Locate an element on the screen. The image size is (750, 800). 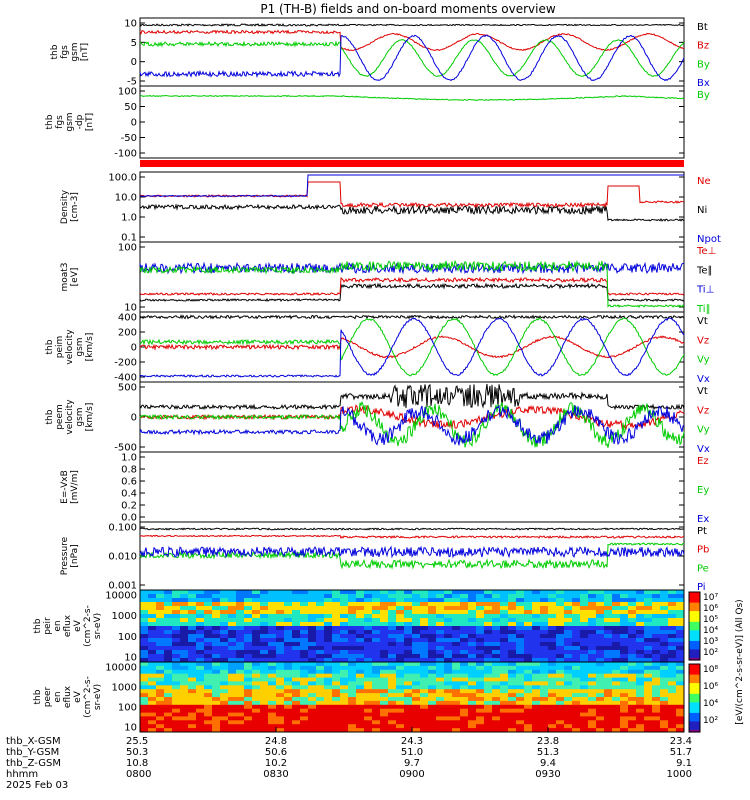
y-tick-label: 0 is located at coordinates (134, 348).